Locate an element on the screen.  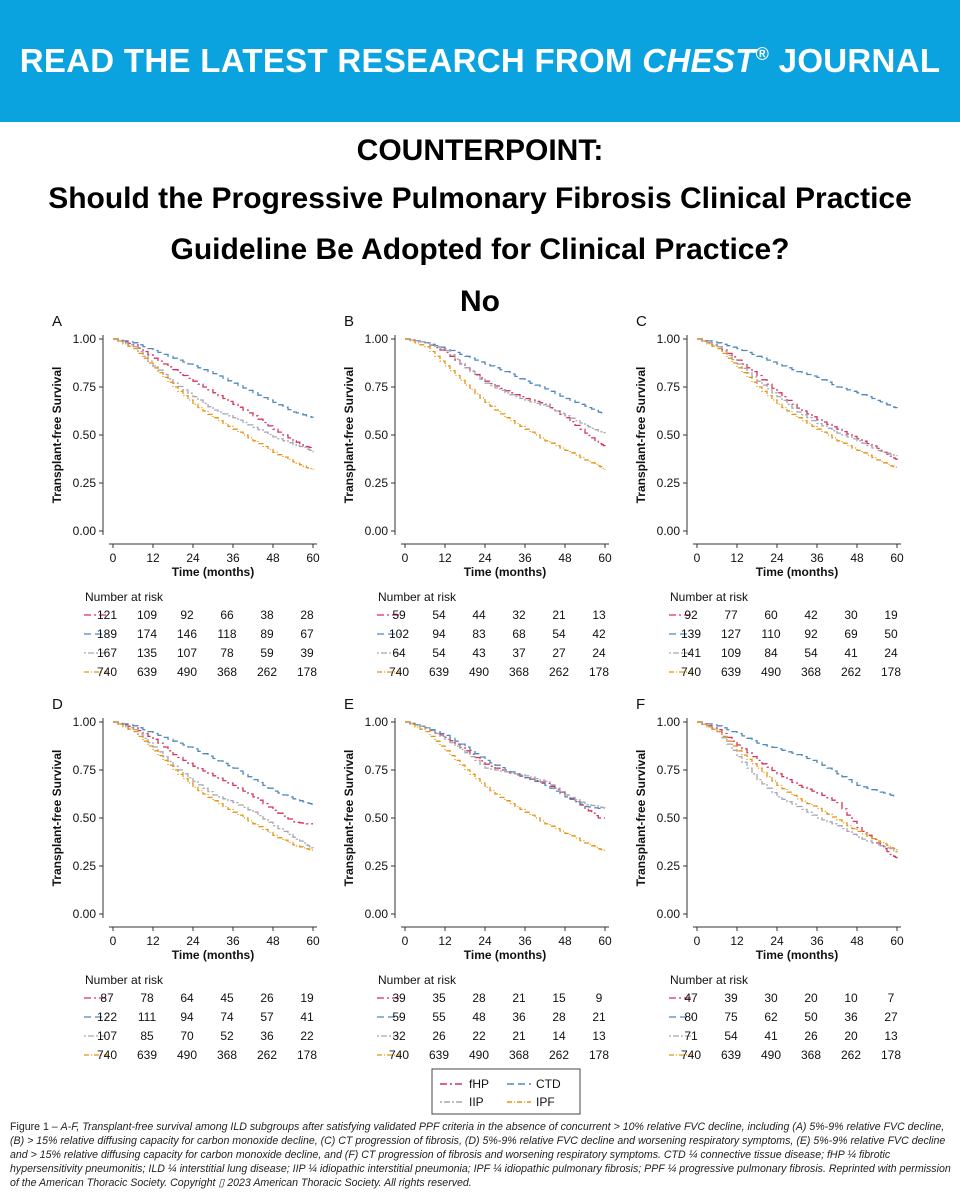
risk-count: 32 is located at coordinates (519, 615).